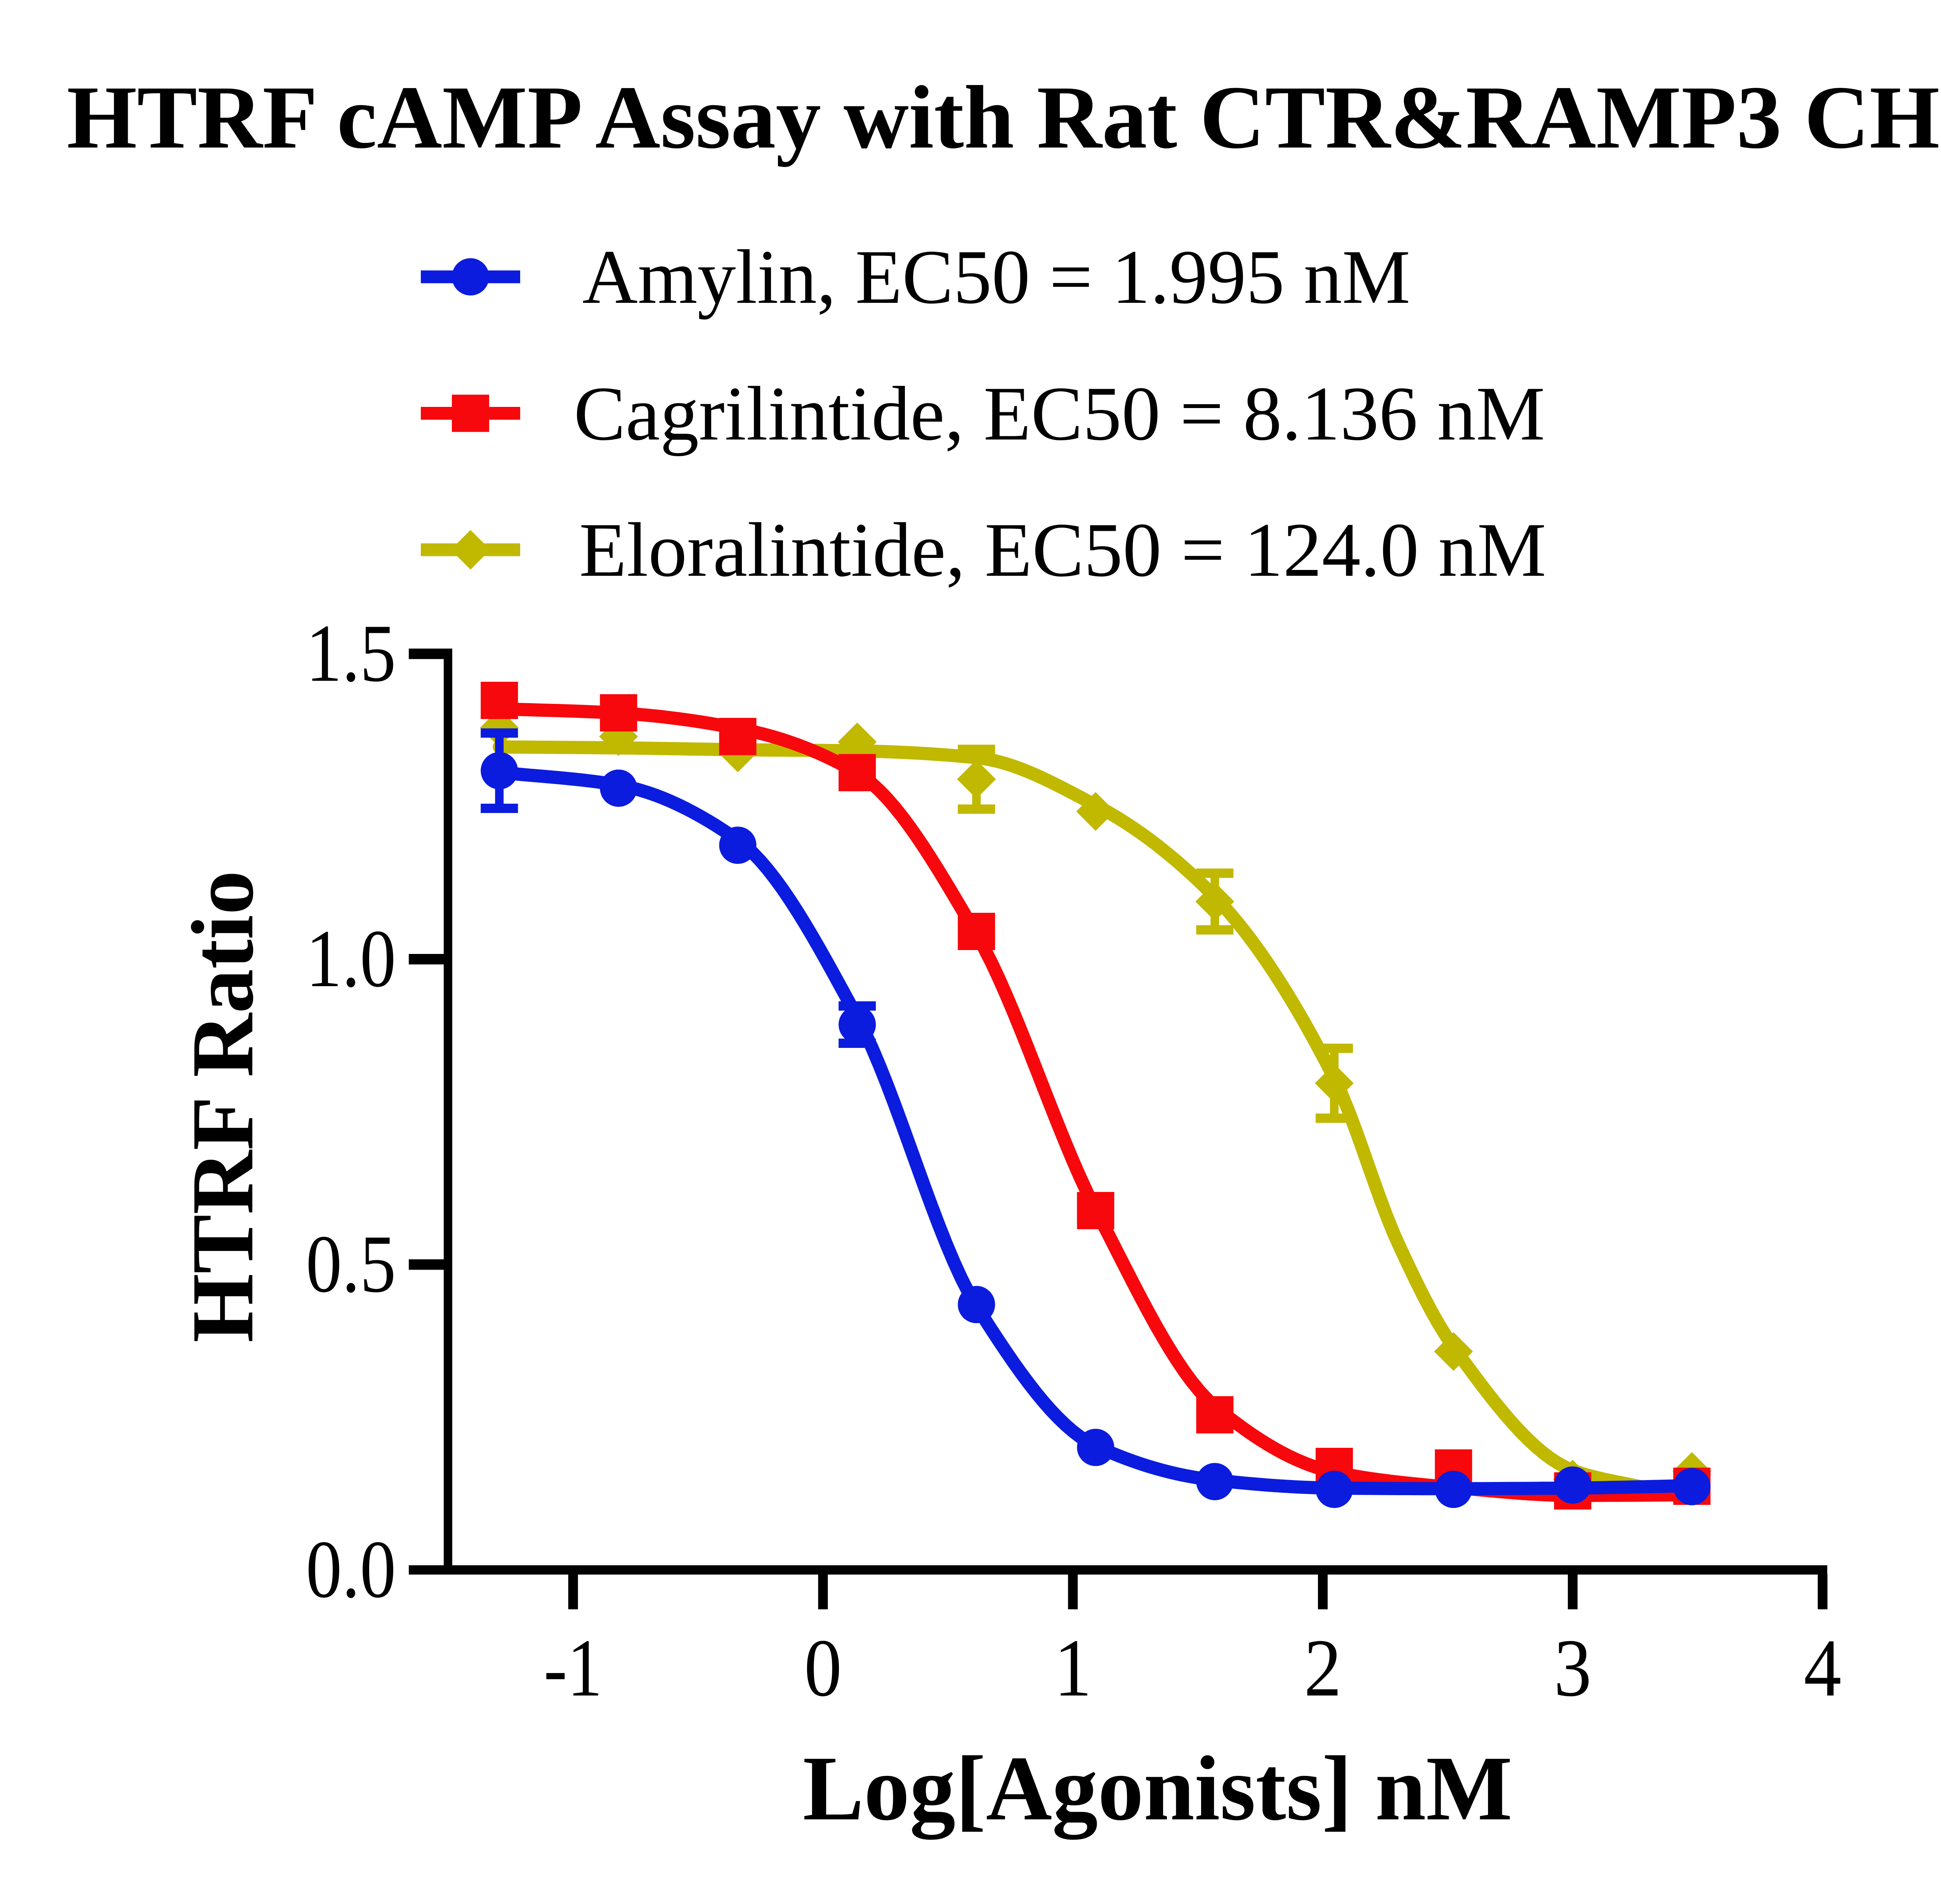 Image resolution: width=1941 pixels, height=1904 pixels. Describe the element at coordinates (1573, 1667) in the screenshot. I see `svg-text: 3` at that location.